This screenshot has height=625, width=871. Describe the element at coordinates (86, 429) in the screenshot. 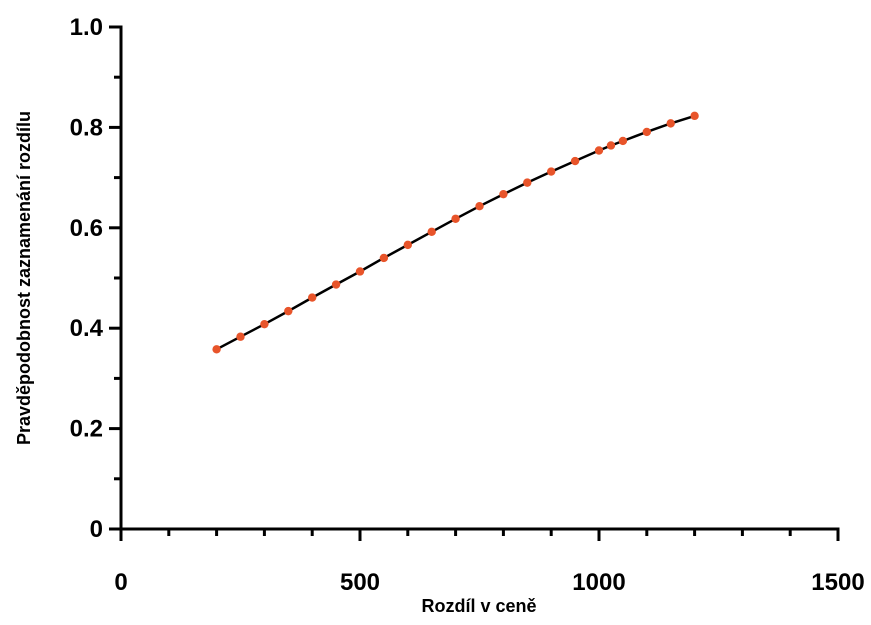

I see `y-tick-label: 0.2` at that location.